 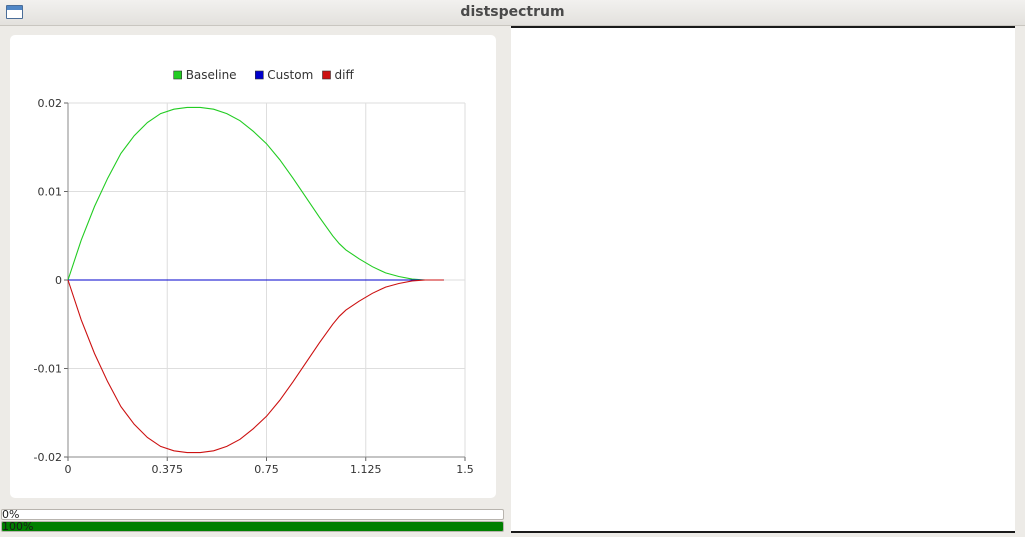 What do you see at coordinates (58, 280) in the screenshot?
I see `y-tick-label: 0` at bounding box center [58, 280].